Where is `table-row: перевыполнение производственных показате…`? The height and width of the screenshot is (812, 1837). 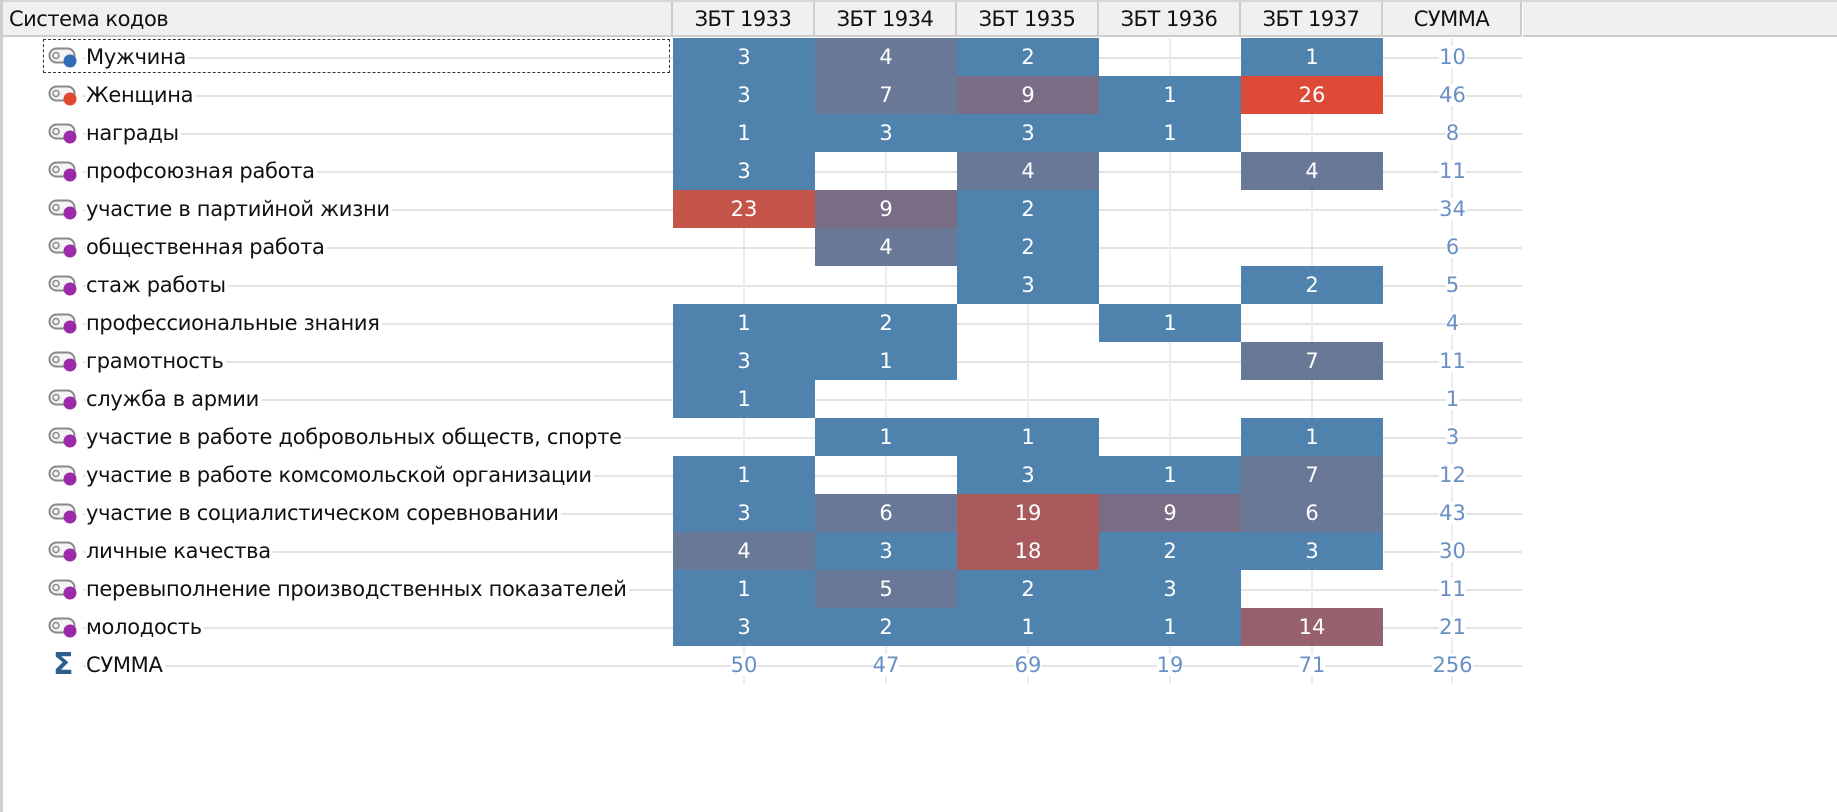 table-row: перевыполнение производственных показате… is located at coordinates (762, 589).